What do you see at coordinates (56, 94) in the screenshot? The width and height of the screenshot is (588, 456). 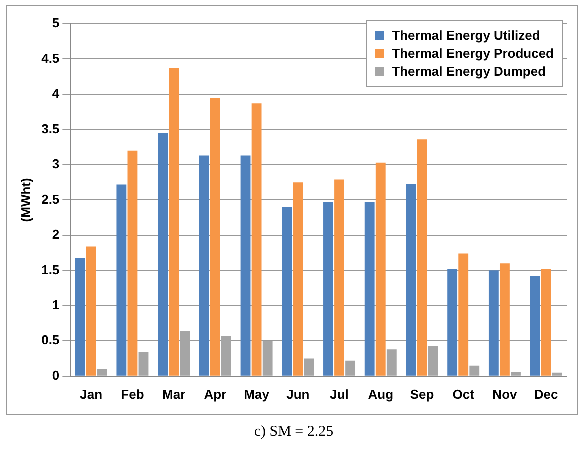 I see `y-tick-label: 4` at bounding box center [56, 94].